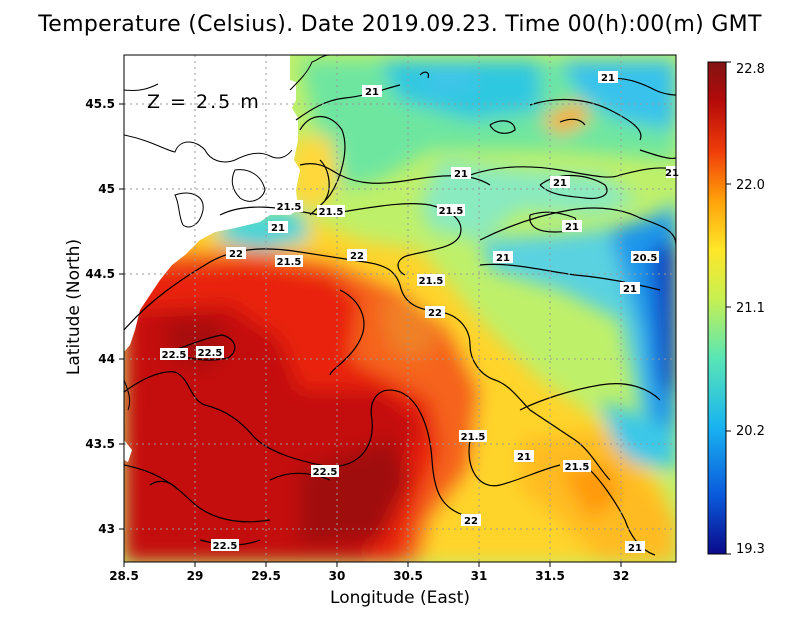 The image size is (800, 618). What do you see at coordinates (750, 69) in the screenshot?
I see `colorbar-tick-label: 22.8` at bounding box center [750, 69].